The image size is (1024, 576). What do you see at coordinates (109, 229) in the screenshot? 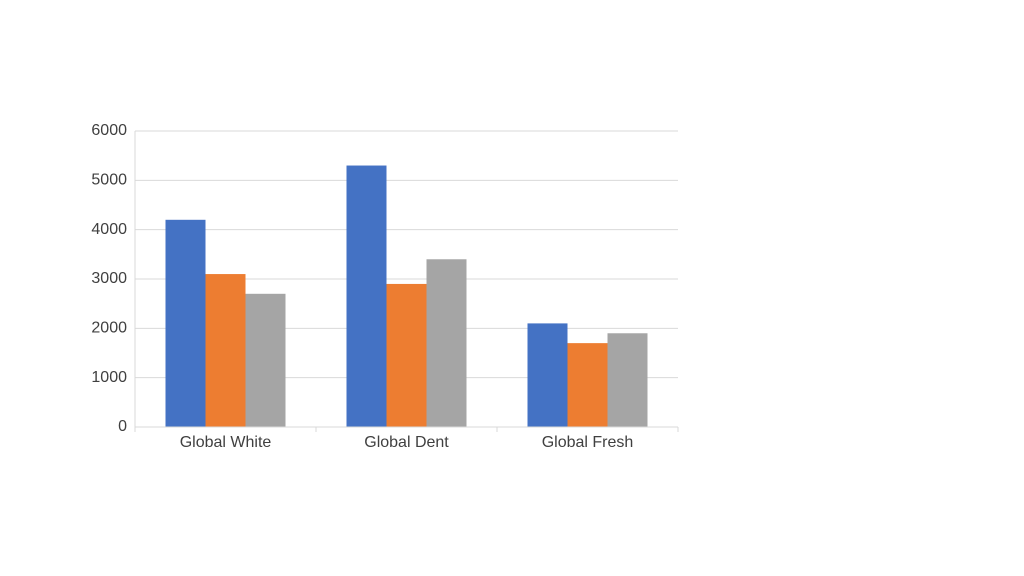
I see `y-tick-label: 4000` at bounding box center [109, 229].